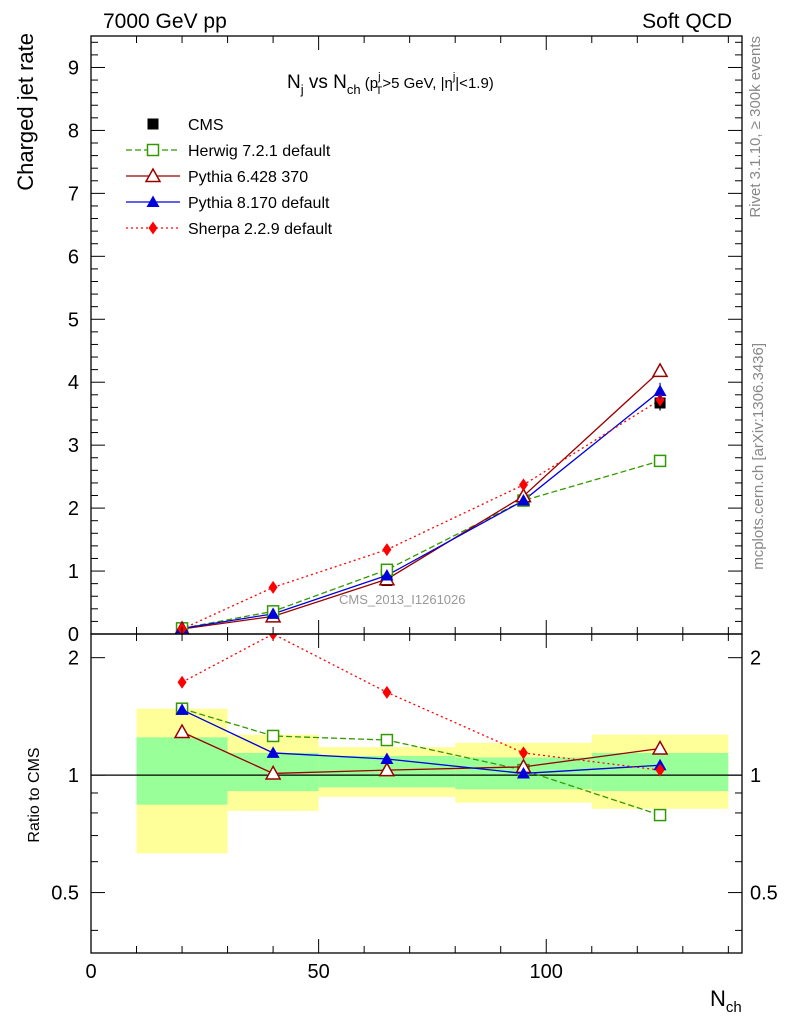 Image resolution: width=786 pixels, height=1024 pixels. Describe the element at coordinates (421, 544) in the screenshot. I see `line-herwig-7-2-1-default` at that location.